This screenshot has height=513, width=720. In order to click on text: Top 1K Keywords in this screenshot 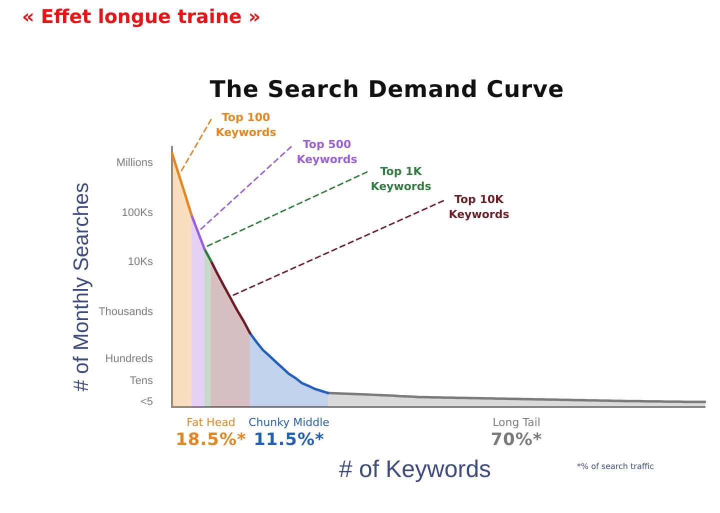, I will do `click(401, 179)`.